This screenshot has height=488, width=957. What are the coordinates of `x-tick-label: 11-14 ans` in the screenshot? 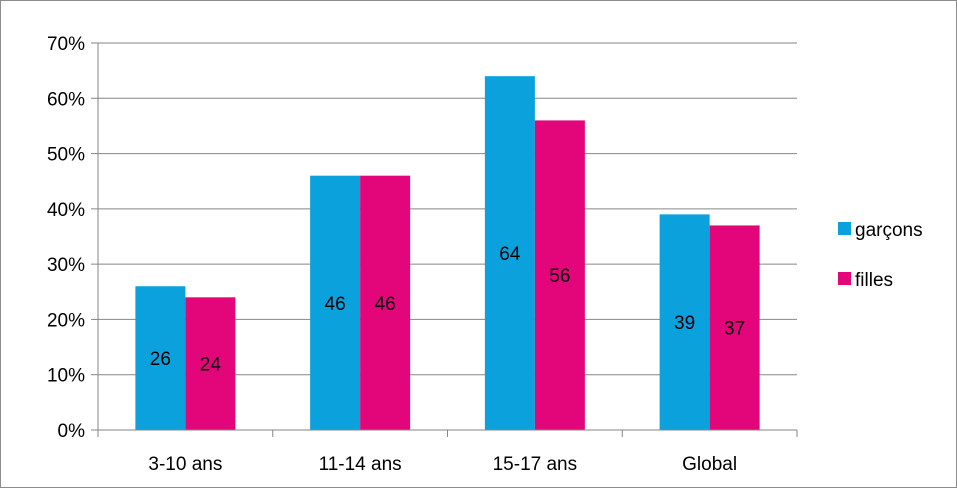 It's located at (360, 464).